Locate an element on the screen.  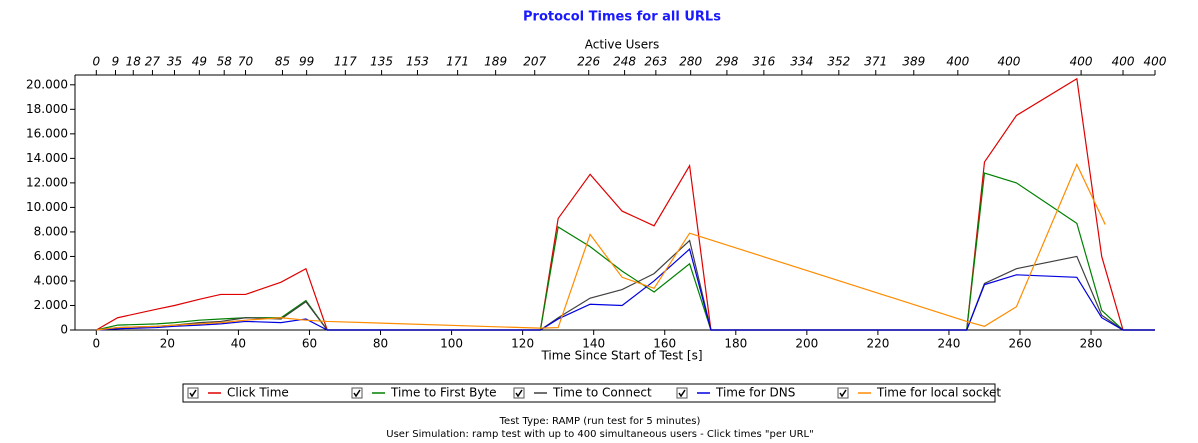
top-tick-label: 0 is located at coordinates (96, 62).